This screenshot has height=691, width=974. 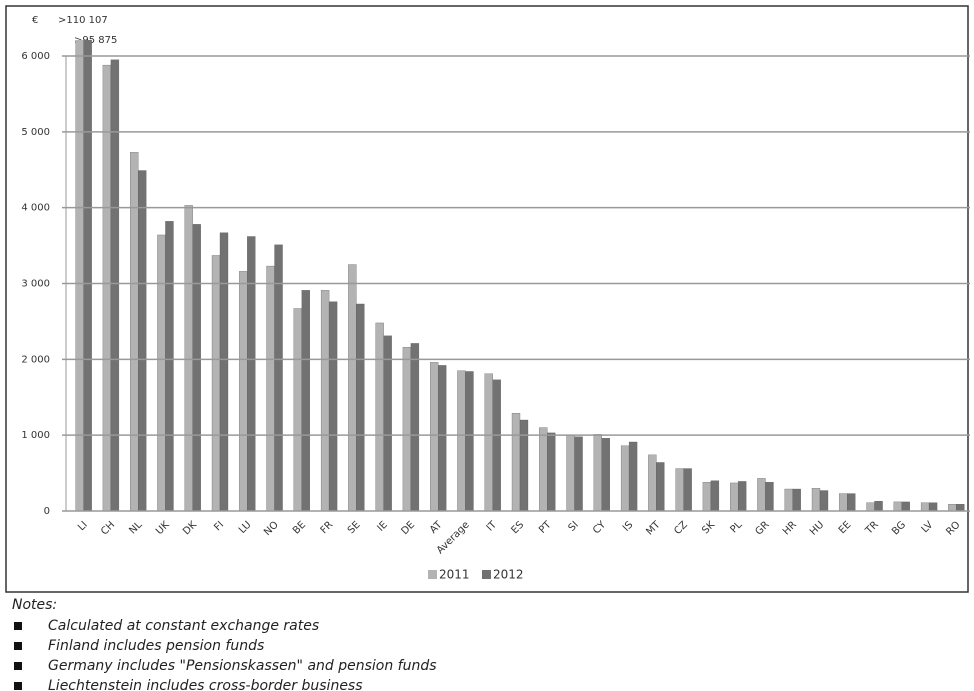 I want to click on x-tick-label: EE, so click(x=845, y=527).